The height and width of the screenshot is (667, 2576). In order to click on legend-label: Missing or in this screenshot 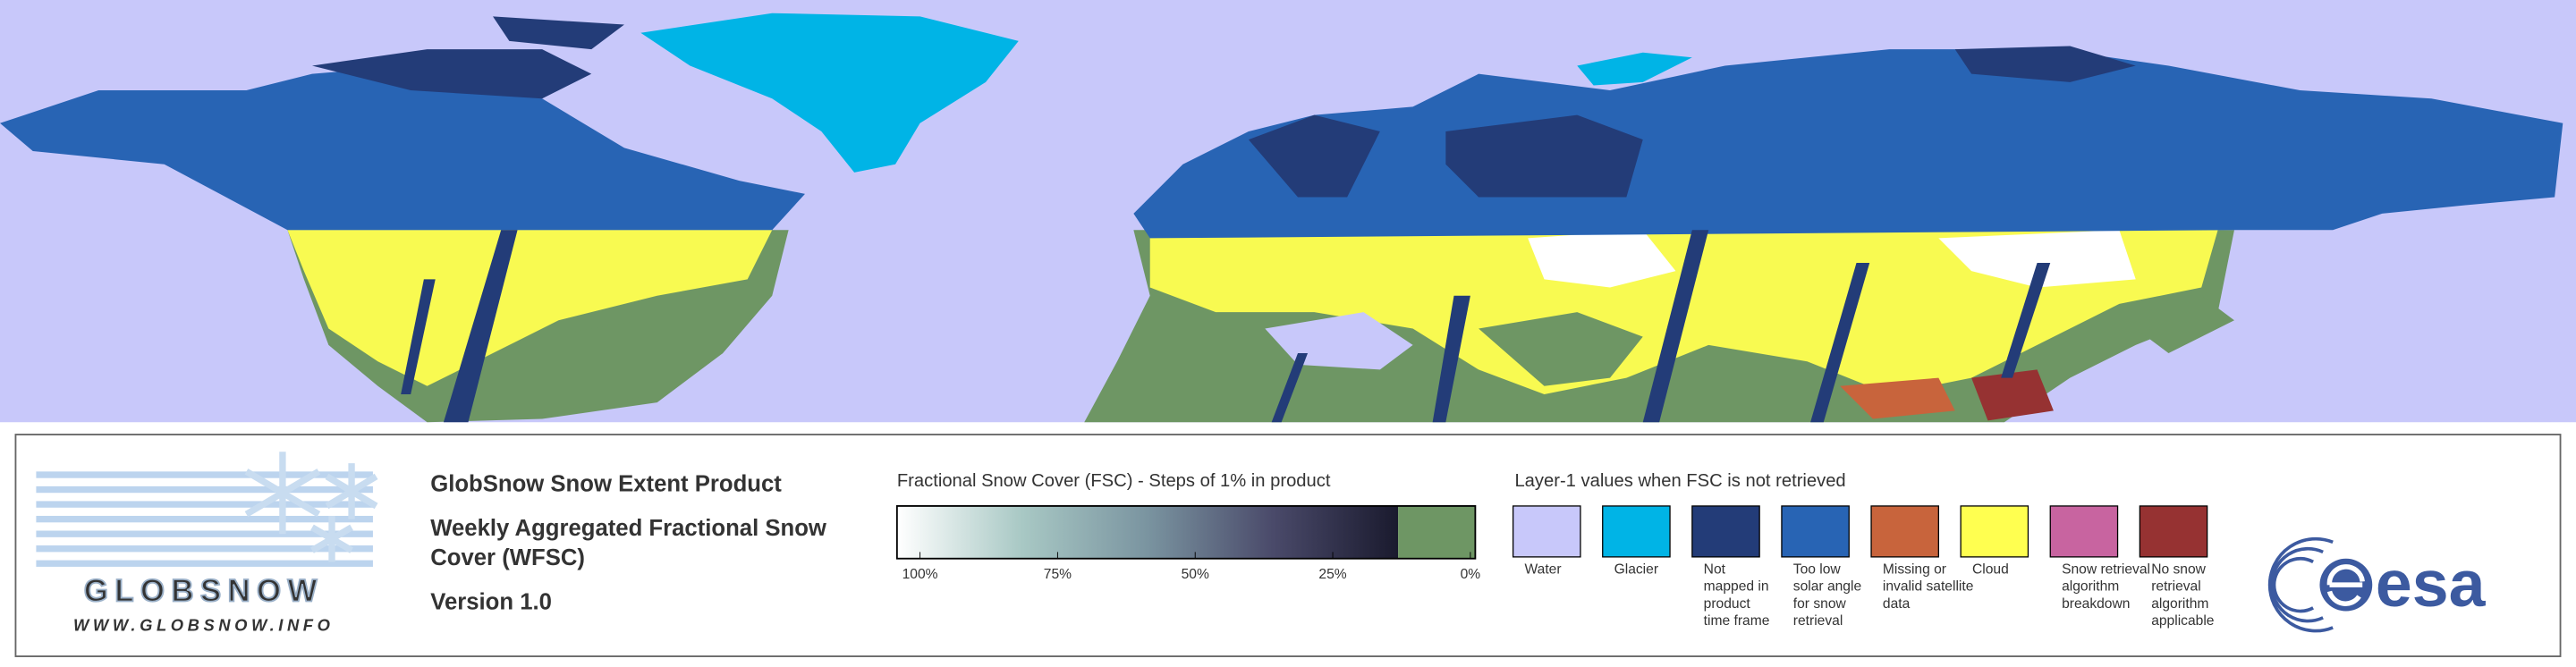, I will do `click(1914, 569)`.